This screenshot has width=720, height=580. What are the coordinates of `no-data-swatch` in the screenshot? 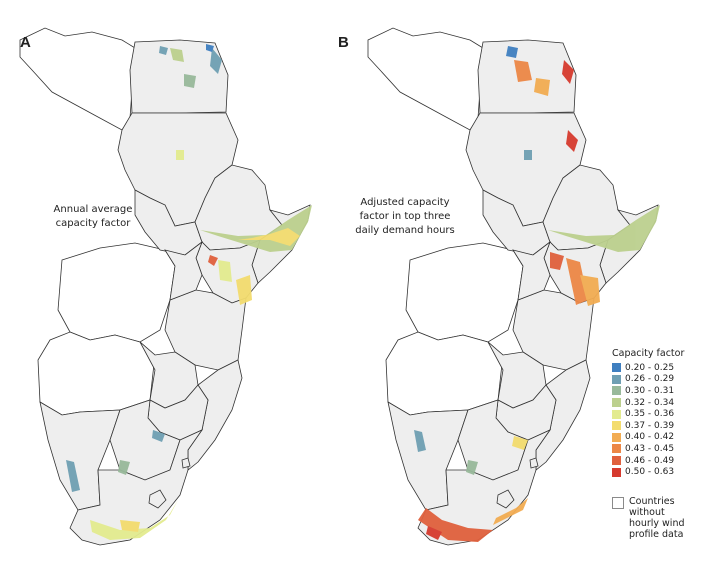 It's located at (618, 502).